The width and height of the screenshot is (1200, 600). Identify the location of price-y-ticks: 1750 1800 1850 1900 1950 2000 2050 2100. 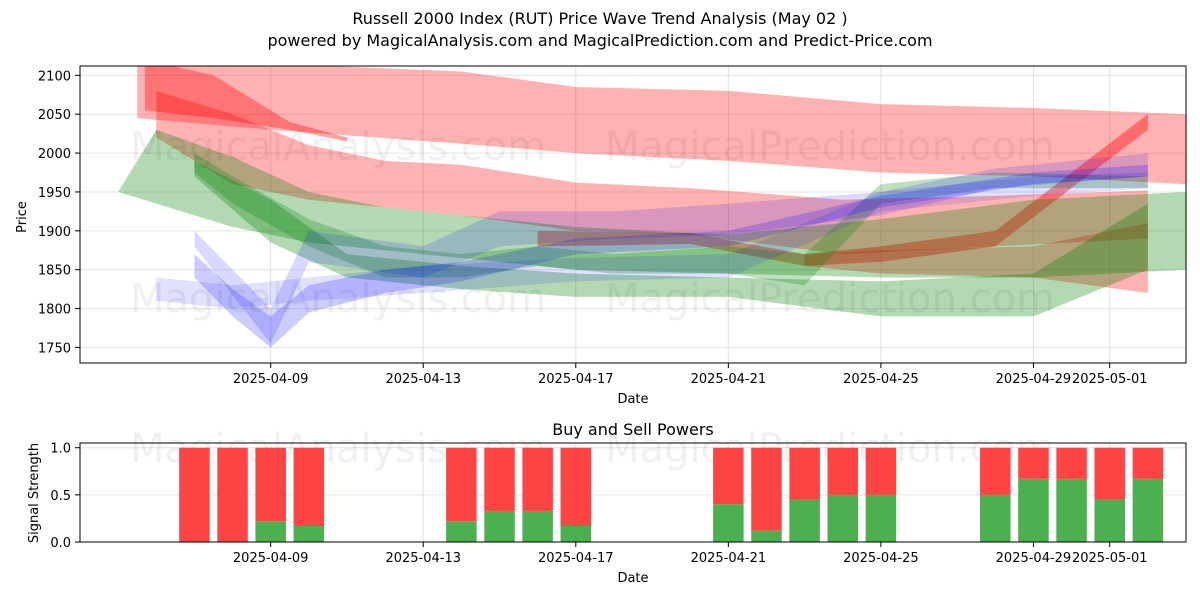
(59, 212).